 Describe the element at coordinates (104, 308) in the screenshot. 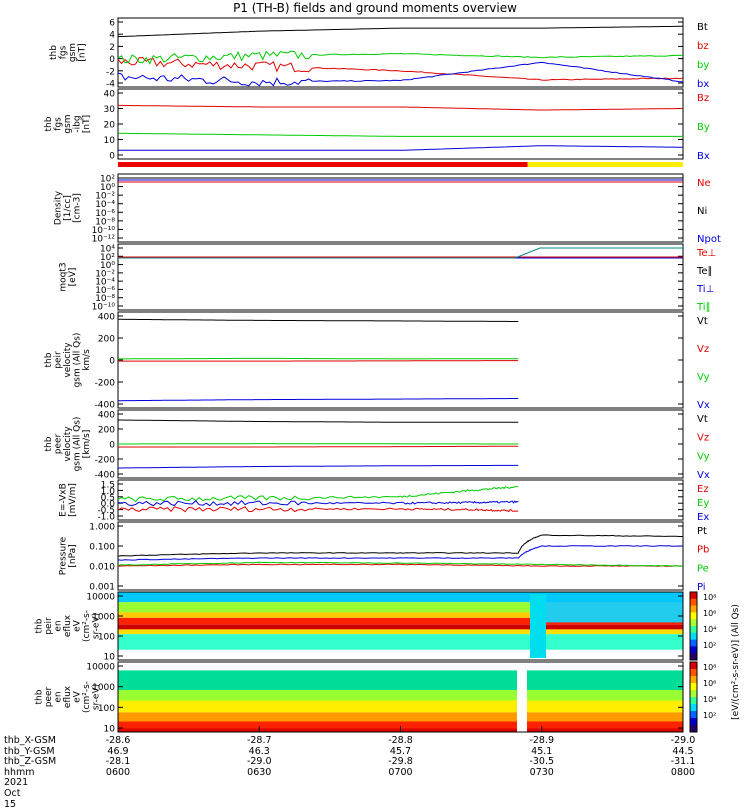

I see `y-tick-label: 10⁻¹⁰` at that location.